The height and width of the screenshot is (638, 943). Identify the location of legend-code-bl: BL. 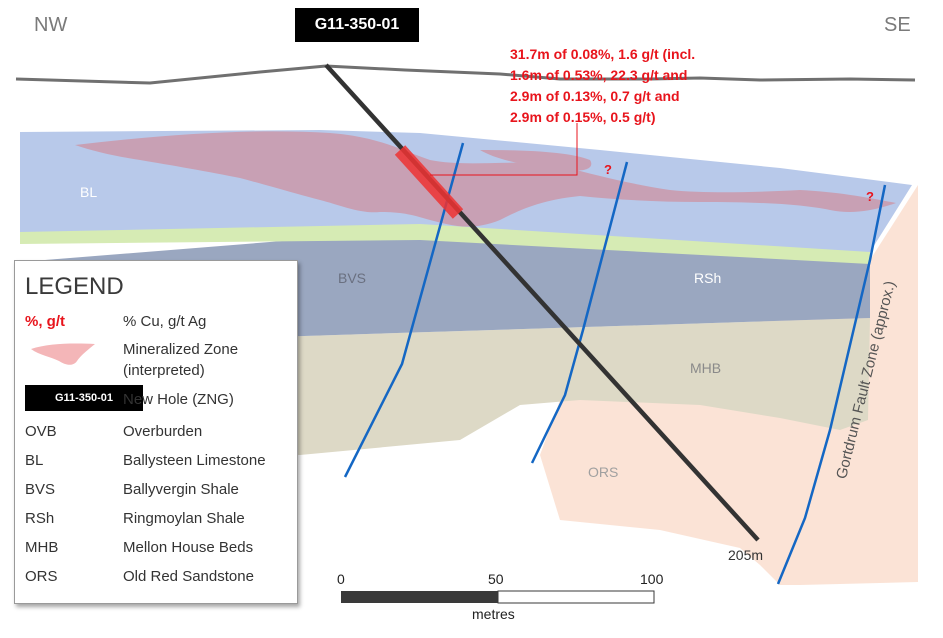
(34, 460).